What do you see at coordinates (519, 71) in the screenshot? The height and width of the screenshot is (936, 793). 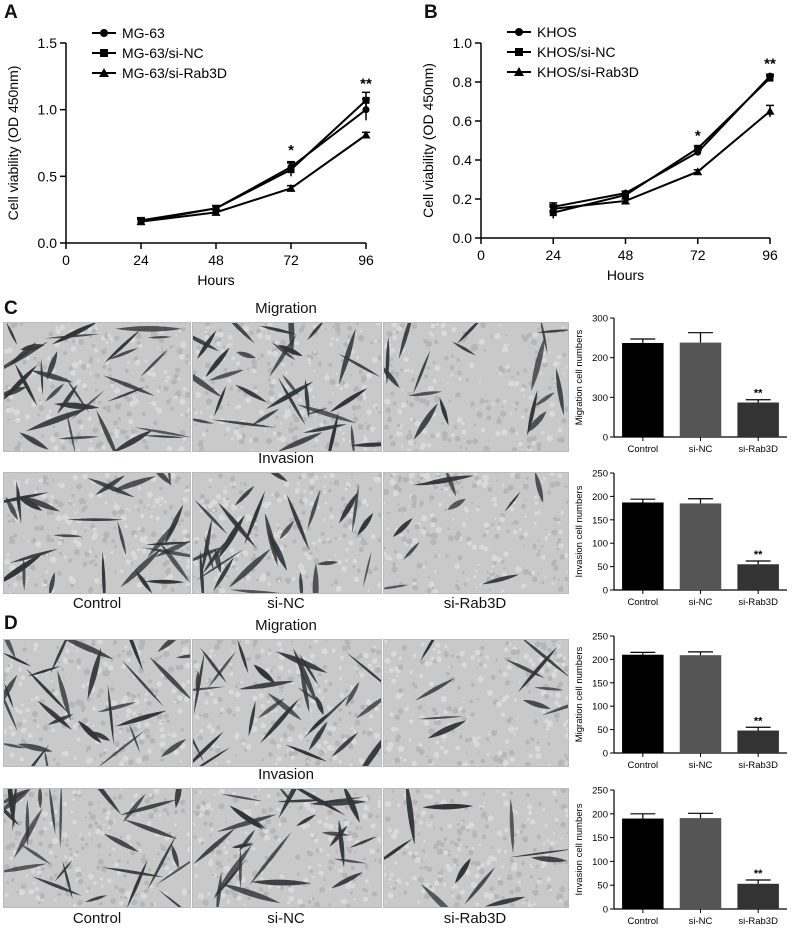 I see `legend-marker` at bounding box center [519, 71].